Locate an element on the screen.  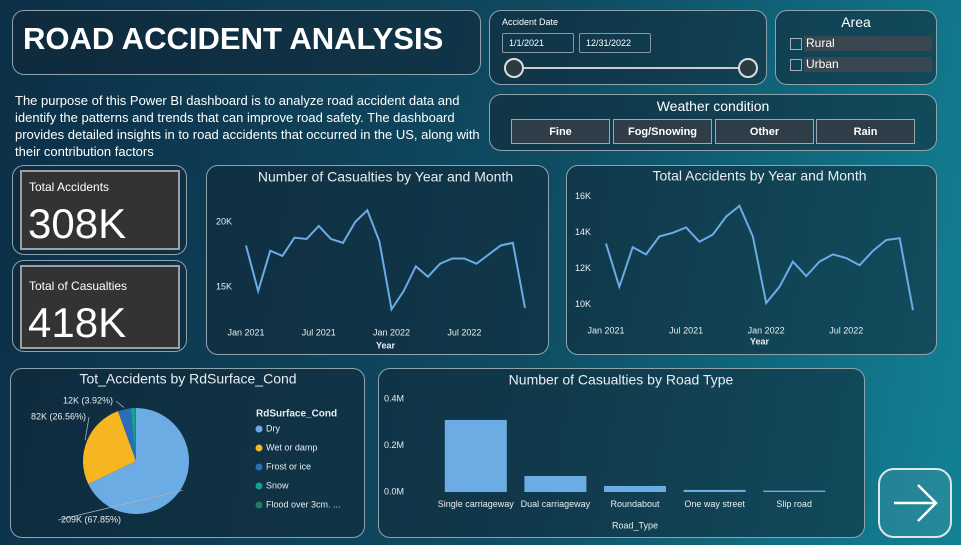
weather-button: Fog/Snowing is located at coordinates (662, 131).